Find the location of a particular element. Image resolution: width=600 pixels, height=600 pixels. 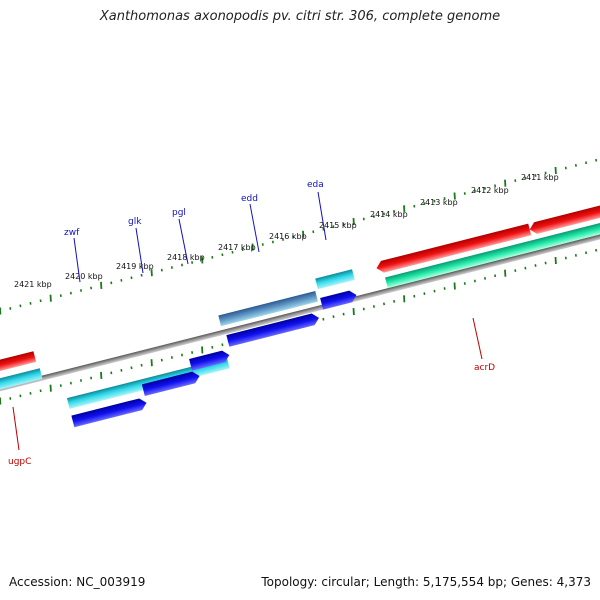

kbp-label-2417: 2417 kbp is located at coordinates (237, 247).